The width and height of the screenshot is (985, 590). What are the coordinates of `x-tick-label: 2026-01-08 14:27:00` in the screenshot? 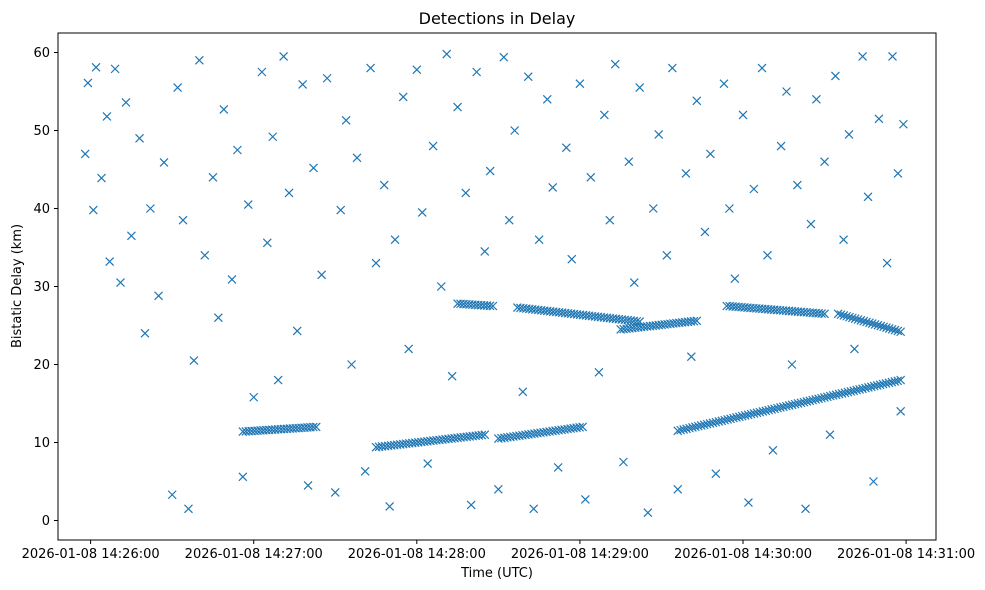 It's located at (254, 554).